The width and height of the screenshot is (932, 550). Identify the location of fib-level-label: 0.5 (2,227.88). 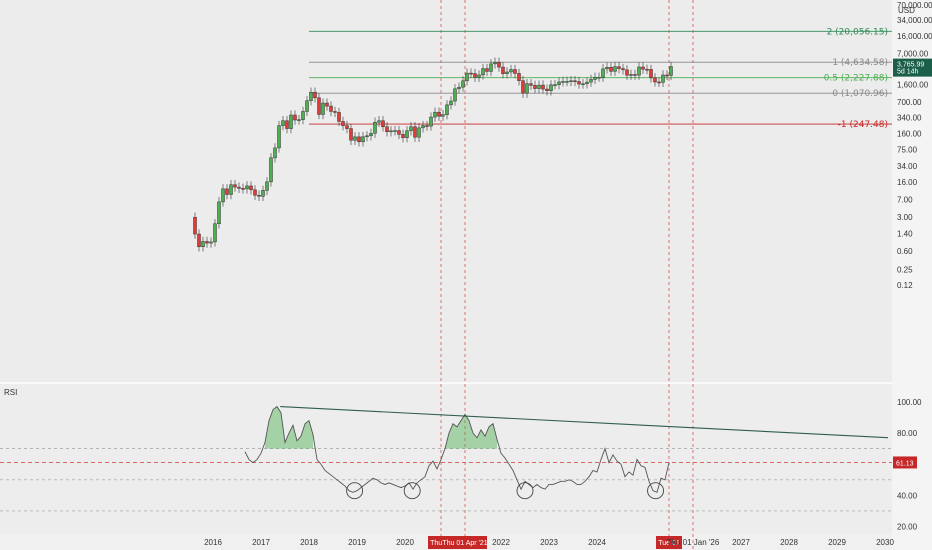
(856, 79).